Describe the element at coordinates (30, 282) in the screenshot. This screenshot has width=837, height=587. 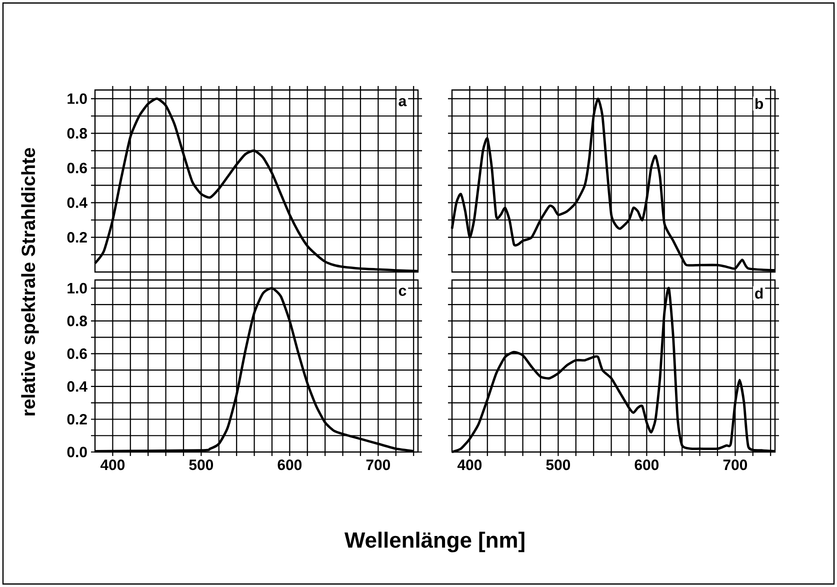
I see `y-axis-title: relative spektrale Strahldichte` at that location.